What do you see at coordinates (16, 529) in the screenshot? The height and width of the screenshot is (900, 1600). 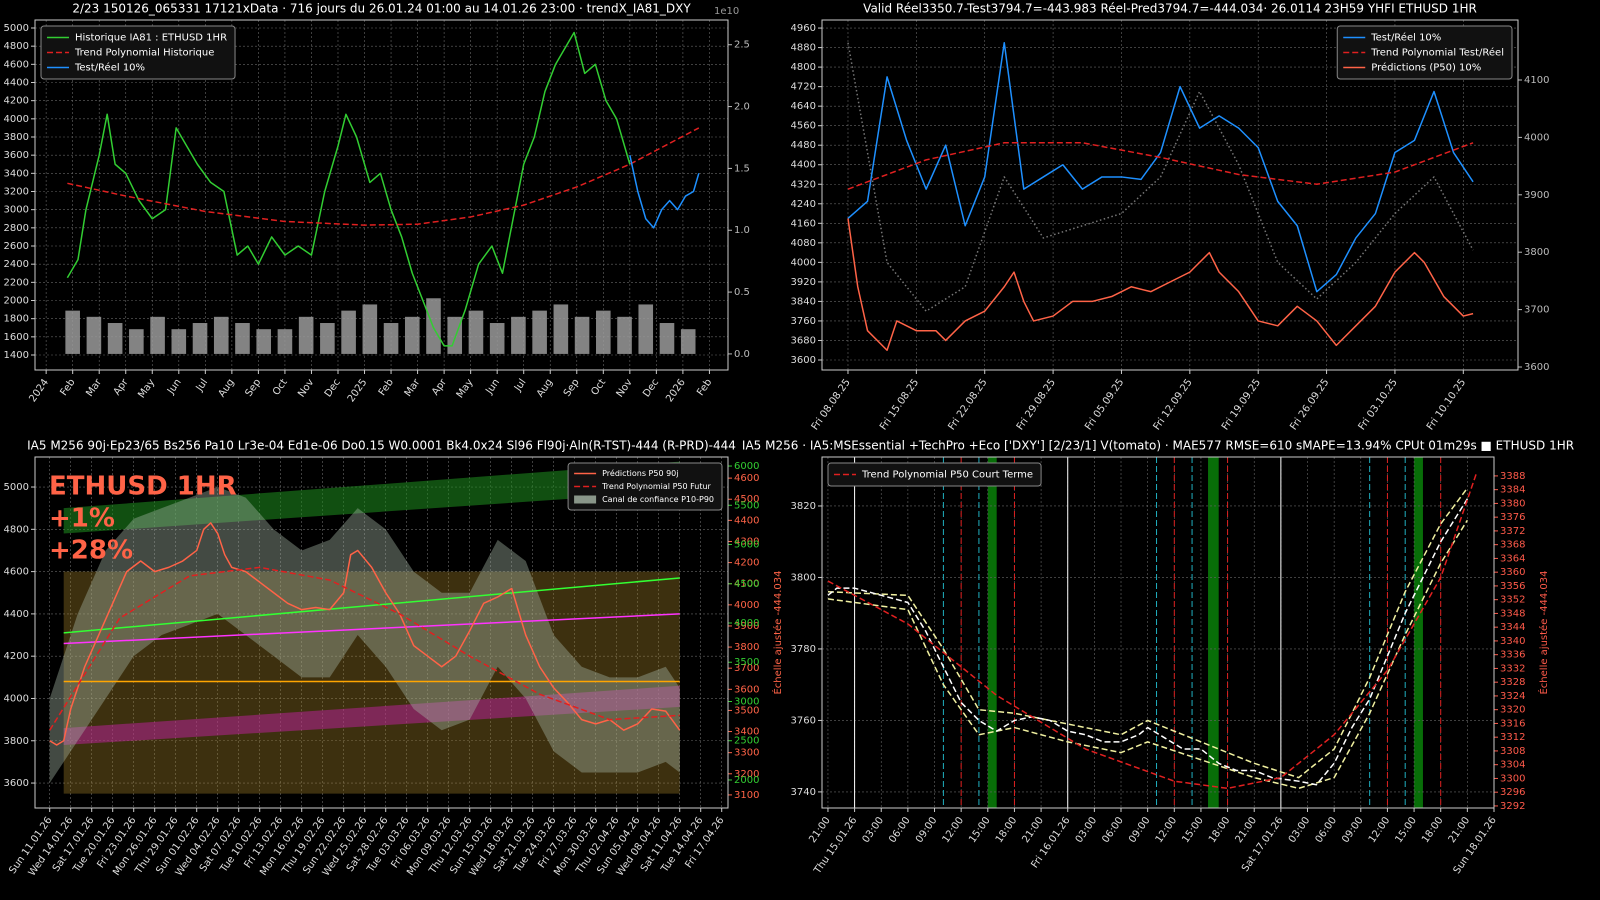 I see `y-tick-label: 4800` at bounding box center [16, 529].